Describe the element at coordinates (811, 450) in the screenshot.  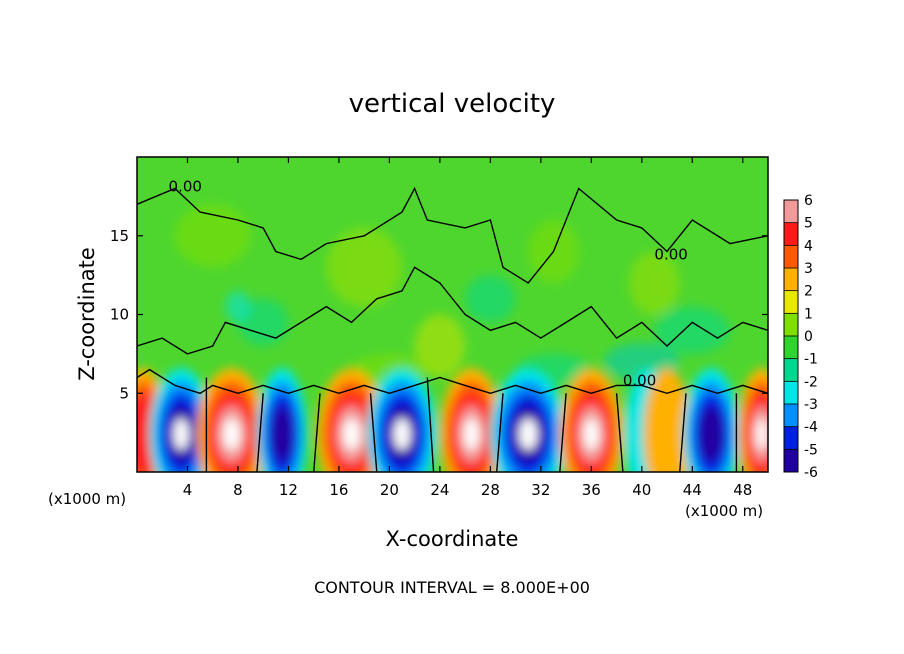
I see `colorbar-label: -5` at that location.